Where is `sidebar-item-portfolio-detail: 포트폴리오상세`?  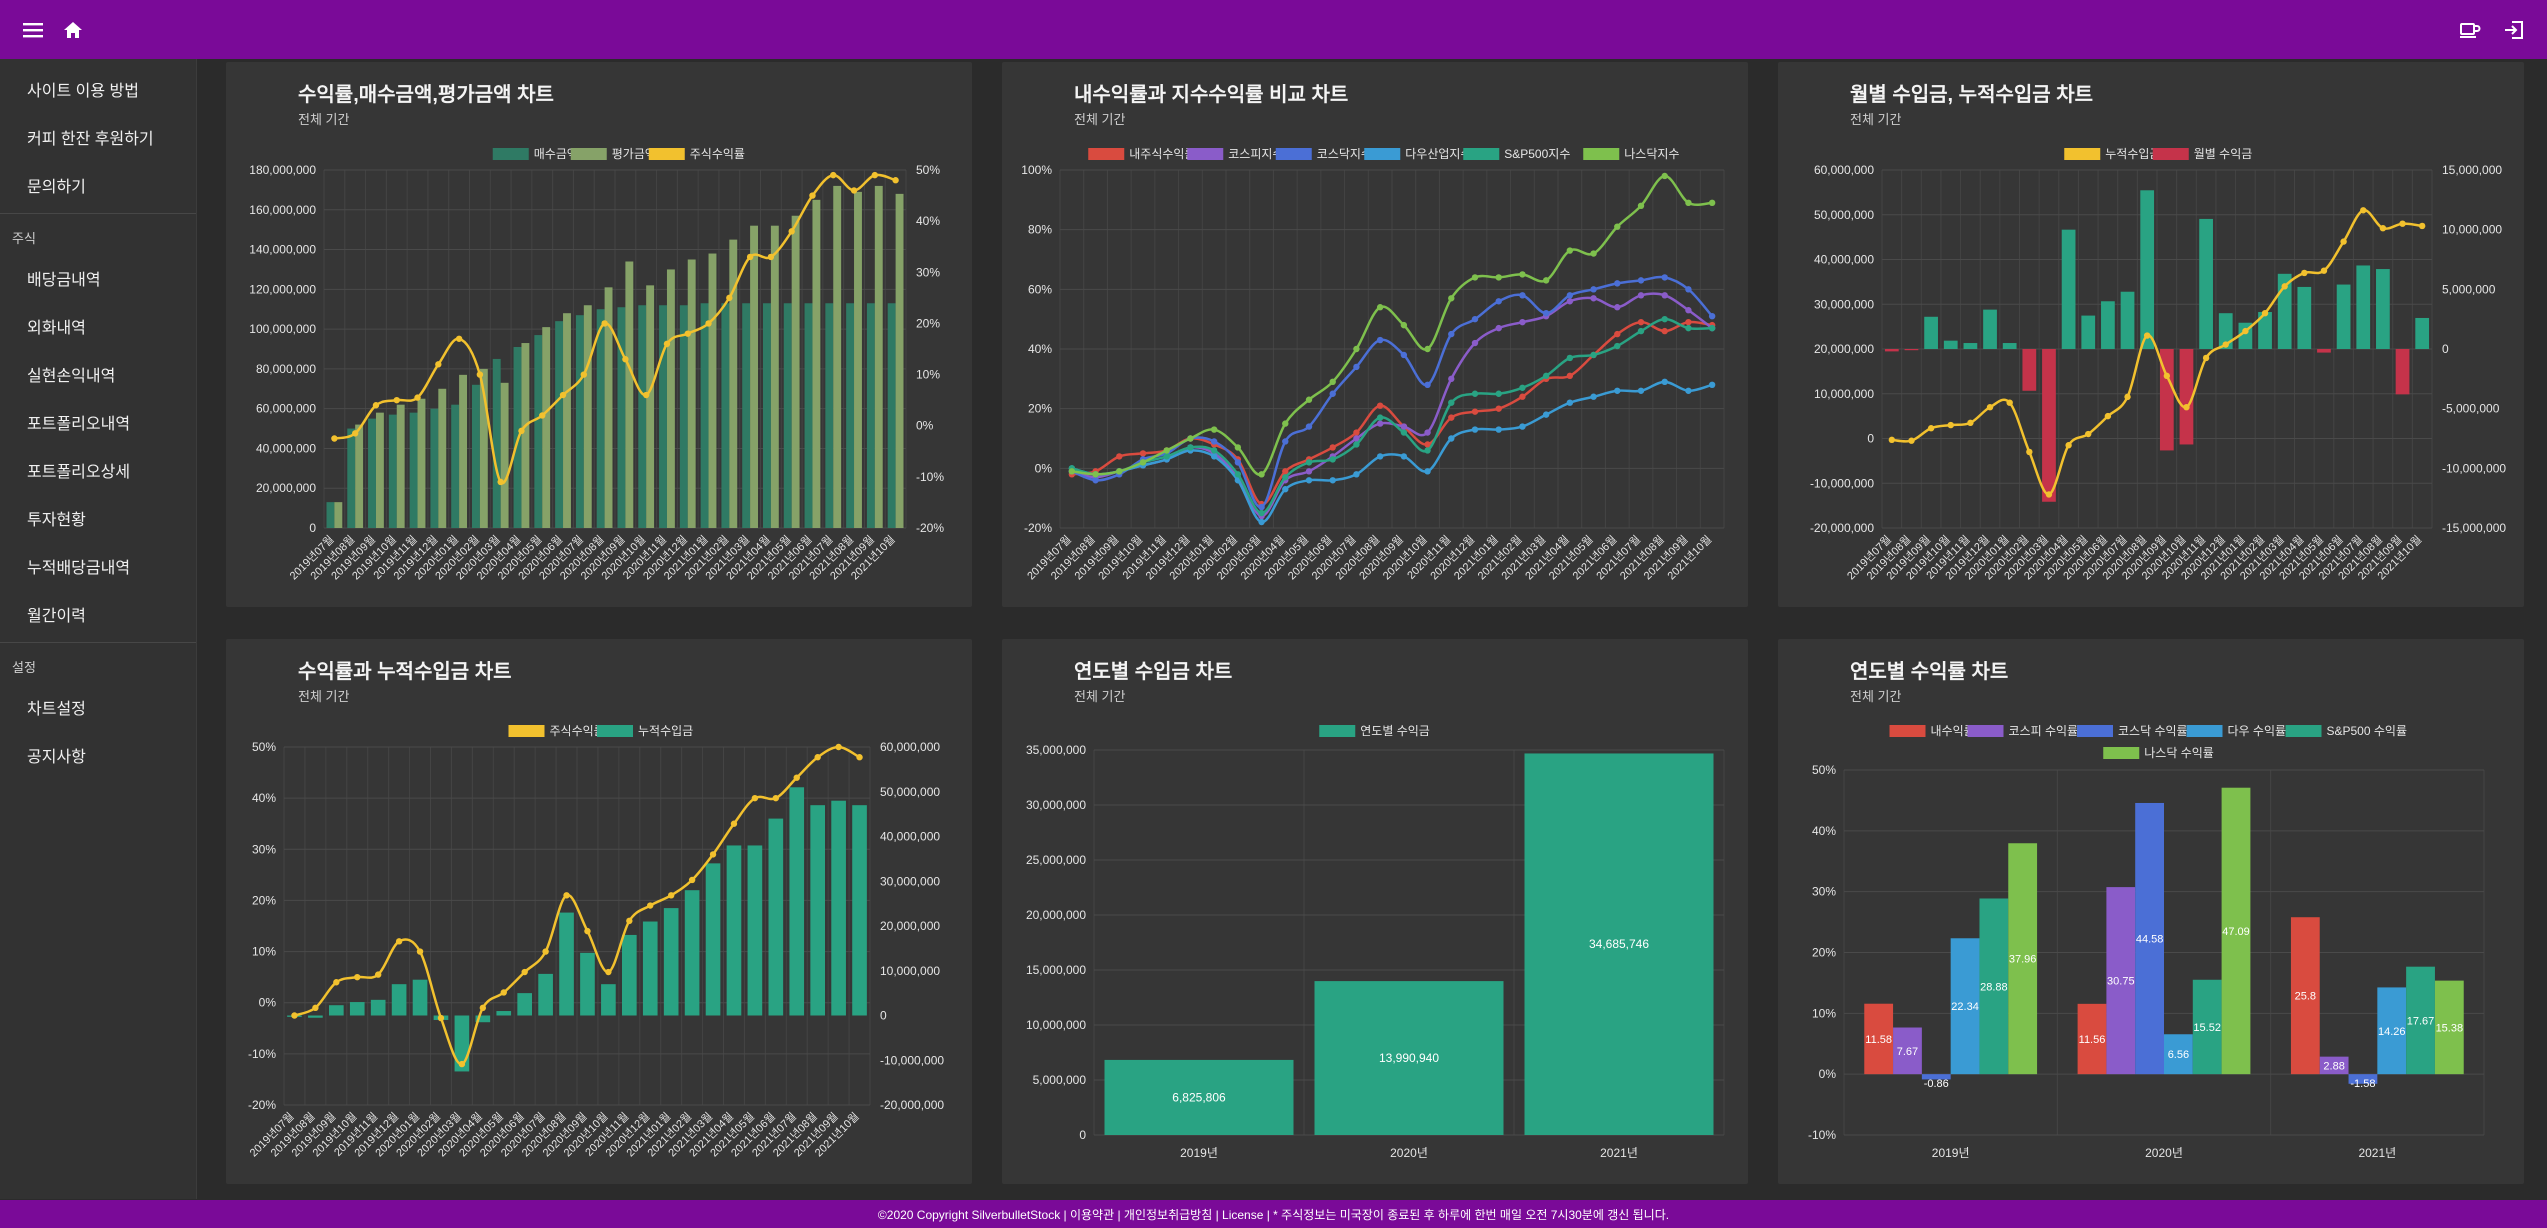
sidebar-item-portfolio-detail: 포트폴리오상세 is located at coordinates (79, 472).